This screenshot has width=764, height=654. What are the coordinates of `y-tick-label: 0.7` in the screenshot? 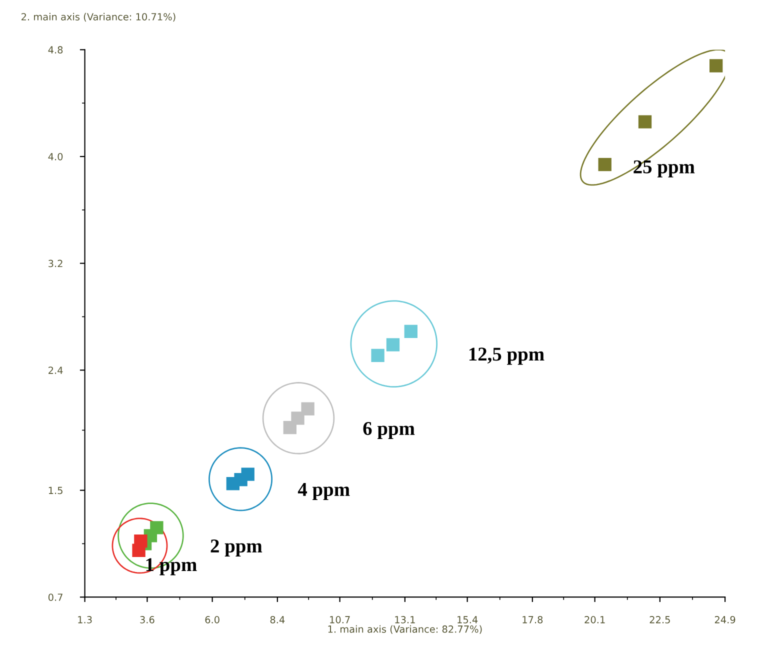 It's located at (55, 597).